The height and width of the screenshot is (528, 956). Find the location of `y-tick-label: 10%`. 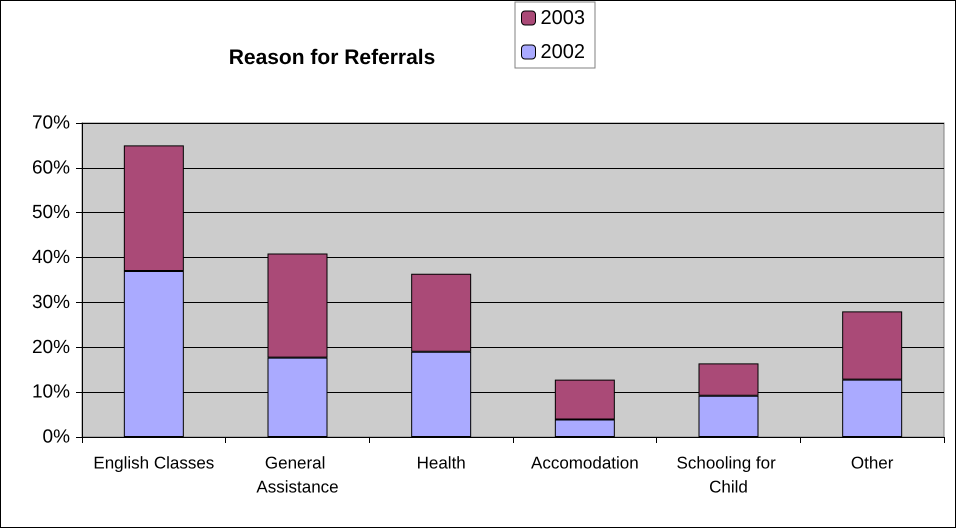

y-tick-label: 10% is located at coordinates (51, 392).